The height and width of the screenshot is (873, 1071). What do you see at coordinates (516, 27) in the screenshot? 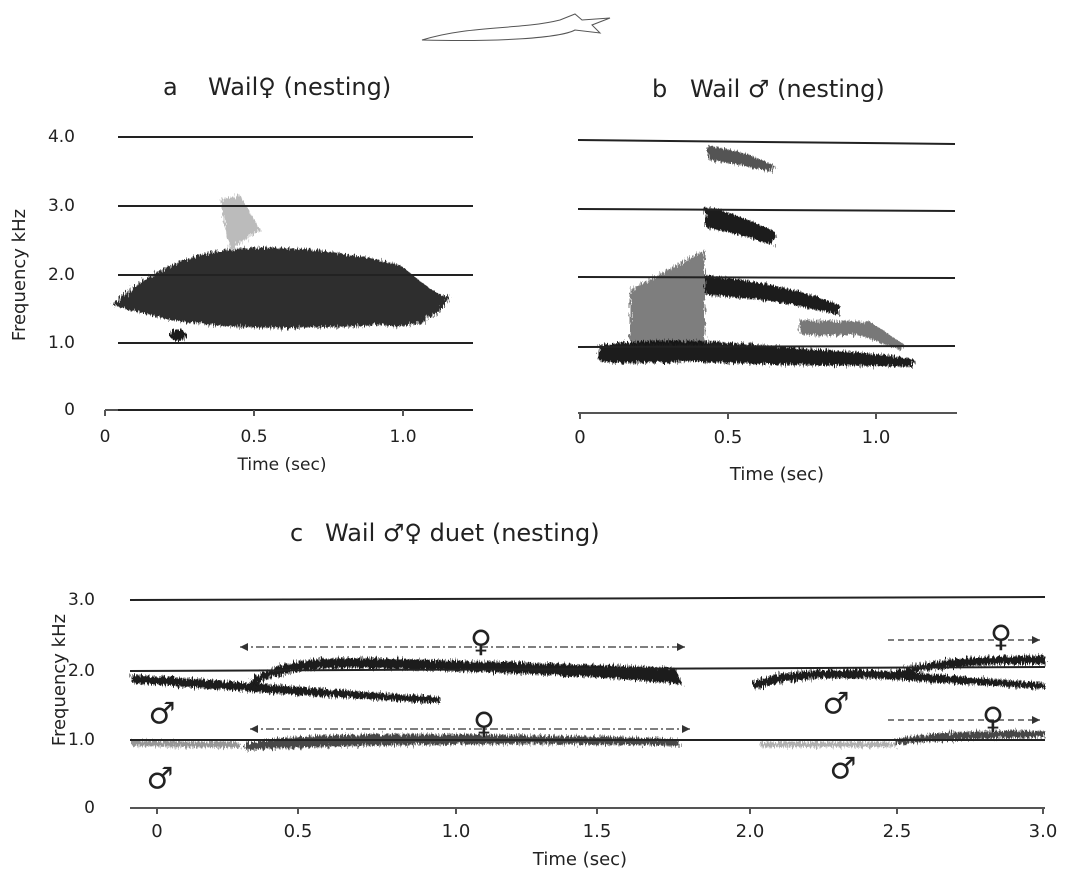
I see `bird-outline` at bounding box center [516, 27].